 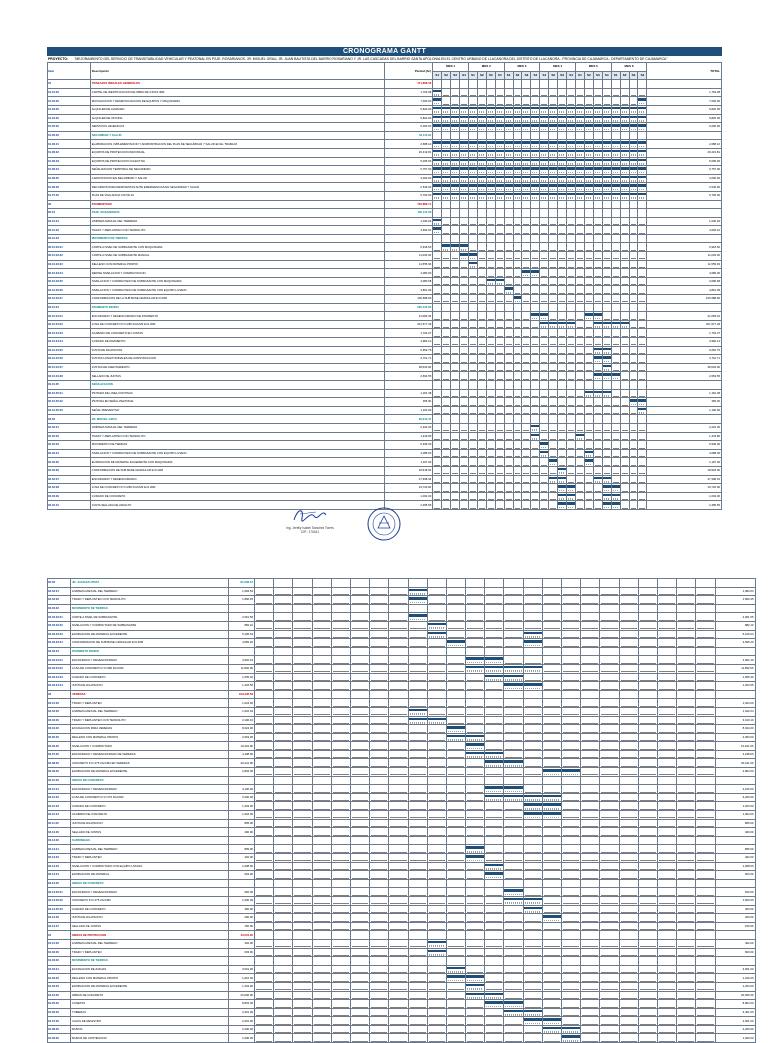 I want to click on row-description: LIMPIEZA MANUAL DEL TERRENO, so click(x=149, y=711).